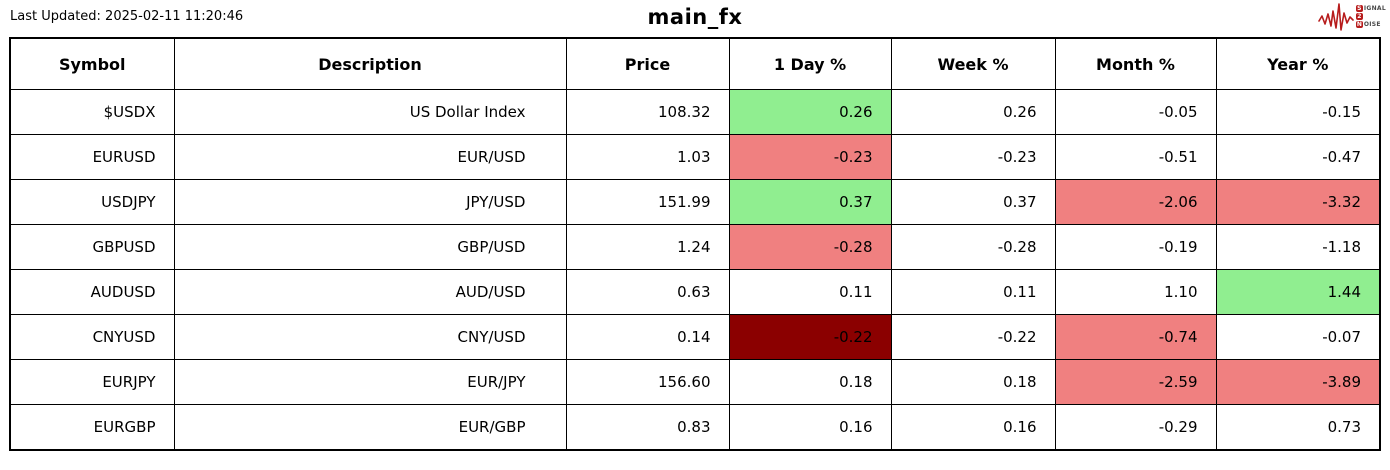 The width and height of the screenshot is (1390, 470). What do you see at coordinates (370, 382) in the screenshot?
I see `cell-description: EUR/JPY` at bounding box center [370, 382].